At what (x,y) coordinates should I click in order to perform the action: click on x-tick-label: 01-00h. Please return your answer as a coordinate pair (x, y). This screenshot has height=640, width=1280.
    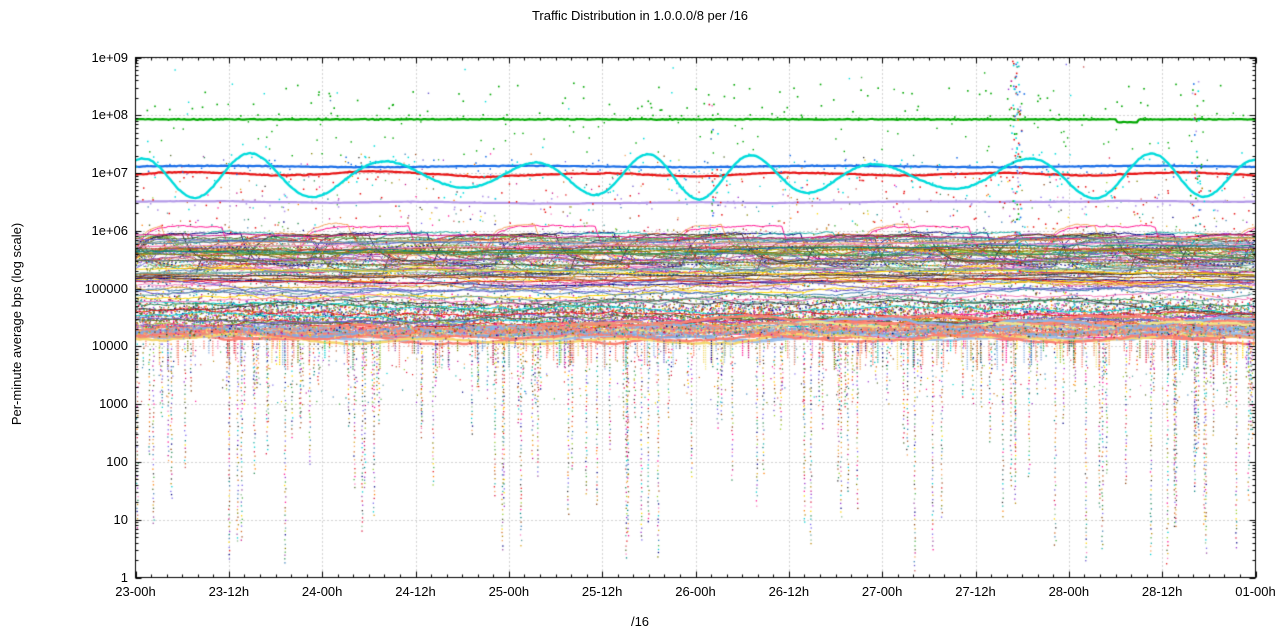
    Looking at the image, I should click on (1255, 591).